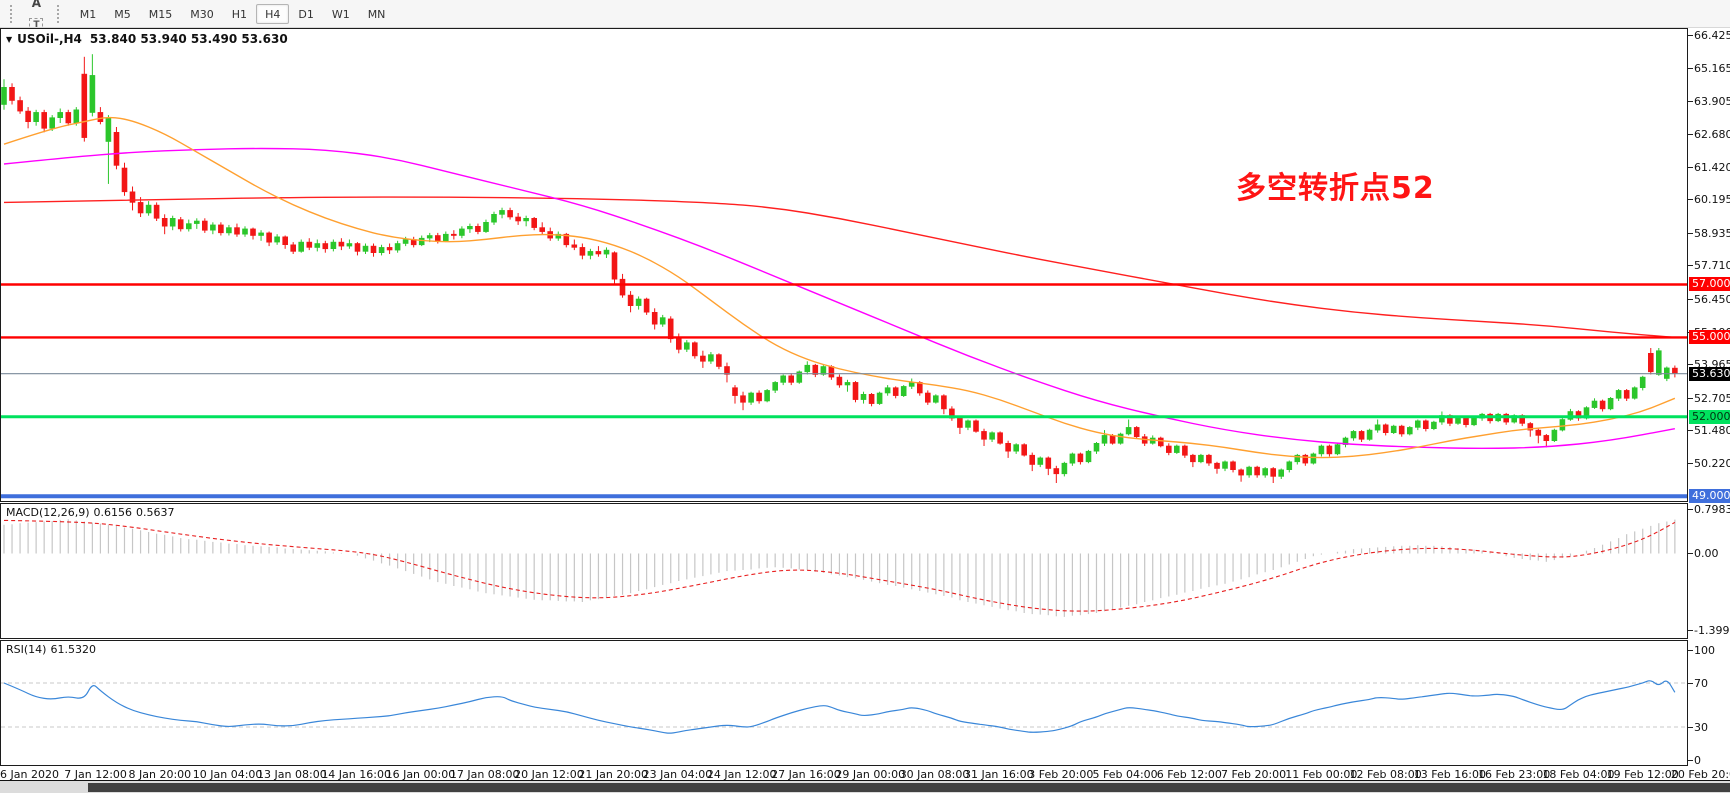 The image size is (1730, 793). I want to click on horizontal-scrollbar, so click(865, 786).